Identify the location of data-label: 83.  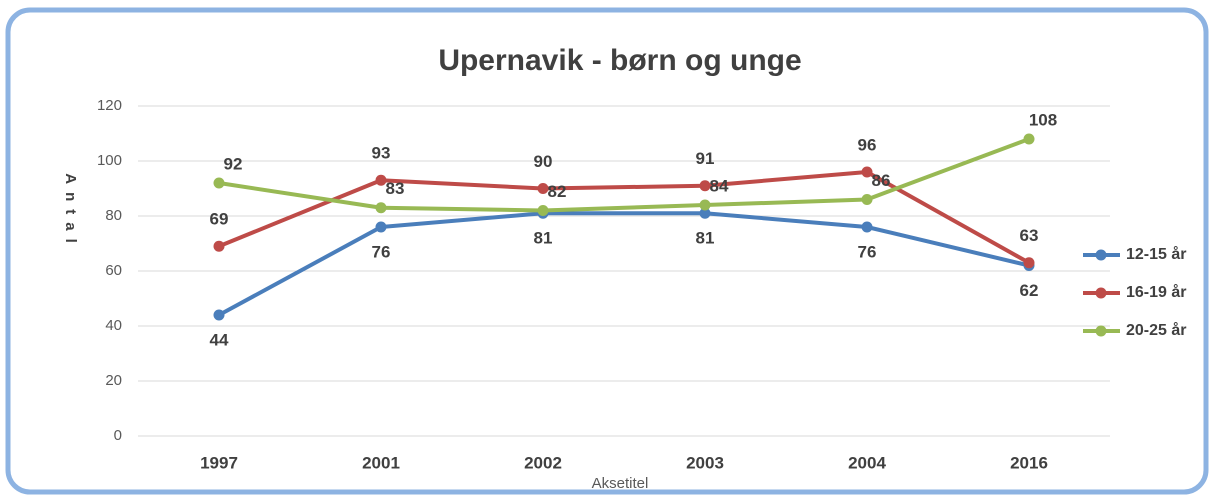
(395, 188).